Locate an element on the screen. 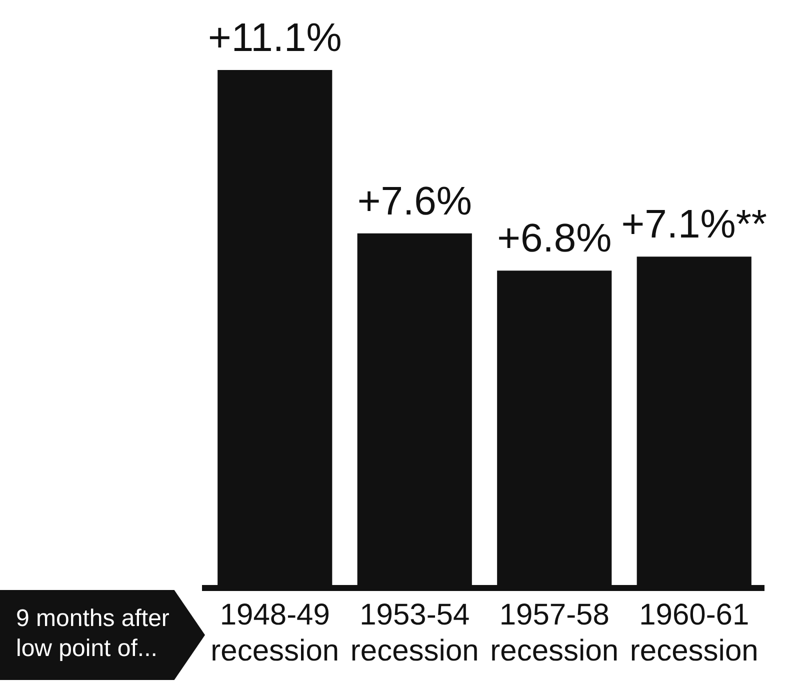 This screenshot has height=688, width=794. data-label: +7.6% is located at coordinates (414, 201).